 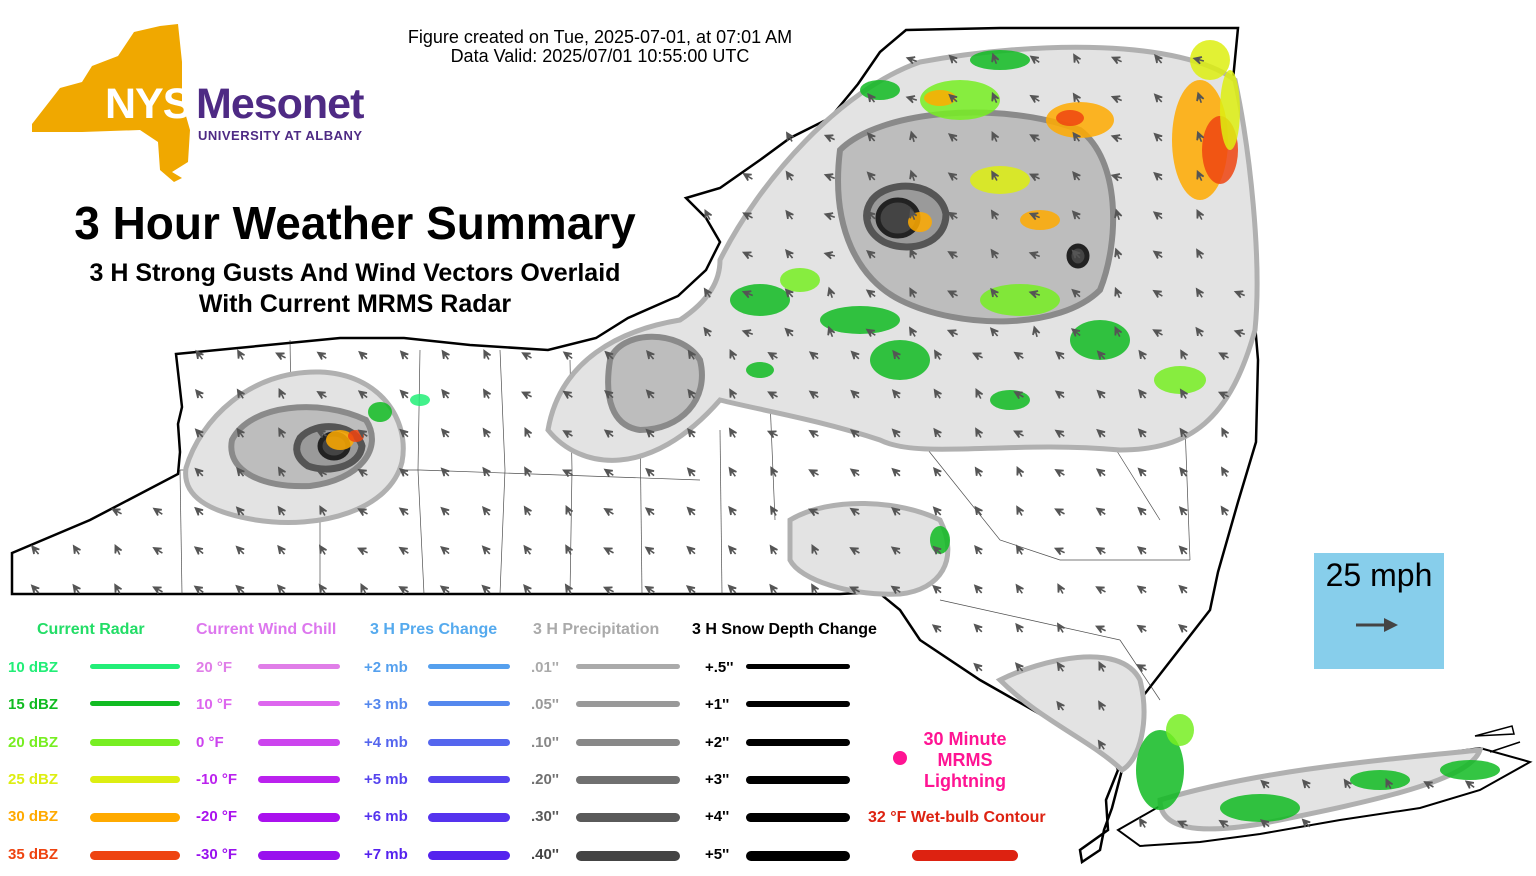 I want to click on wind-chill-legend-line, so click(x=299, y=742).